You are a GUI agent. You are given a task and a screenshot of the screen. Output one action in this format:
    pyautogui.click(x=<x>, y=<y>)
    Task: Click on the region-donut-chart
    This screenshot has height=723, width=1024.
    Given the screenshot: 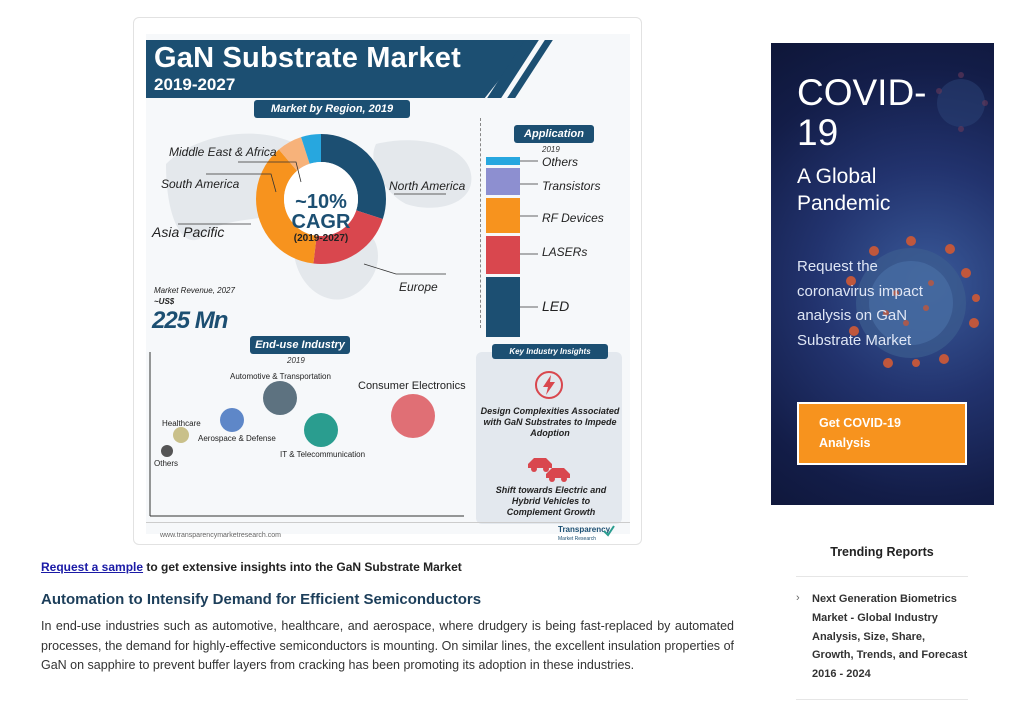 What is the action you would take?
    pyautogui.click(x=321, y=199)
    